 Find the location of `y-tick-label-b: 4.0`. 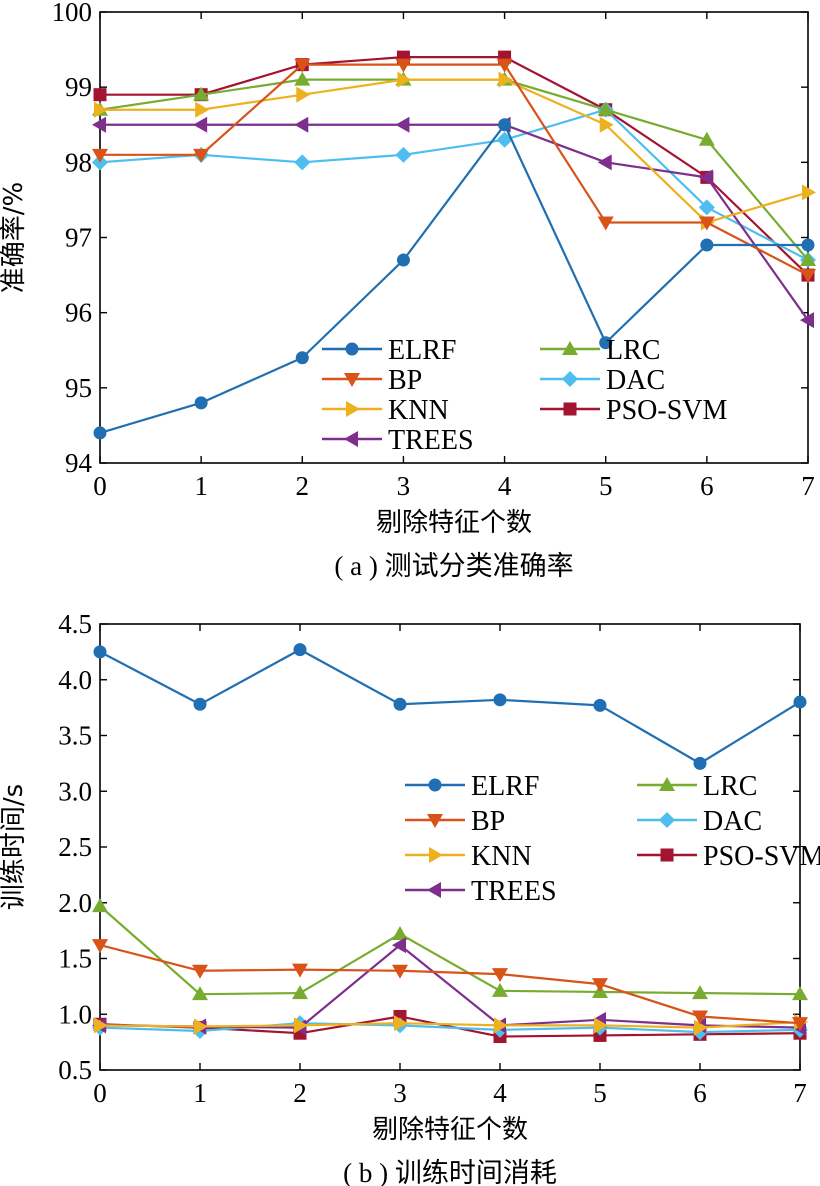

y-tick-label-b: 4.0 is located at coordinates (75, 680).